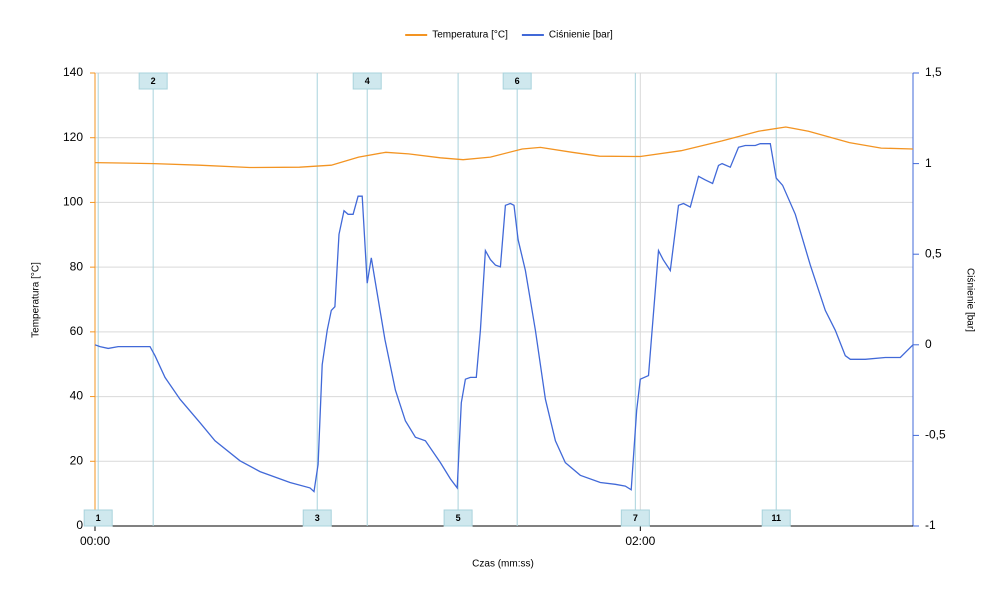 This screenshot has width=1000, height=600. What do you see at coordinates (581, 35) in the screenshot?
I see `legend-label: Ciśnienie [bar]` at bounding box center [581, 35].